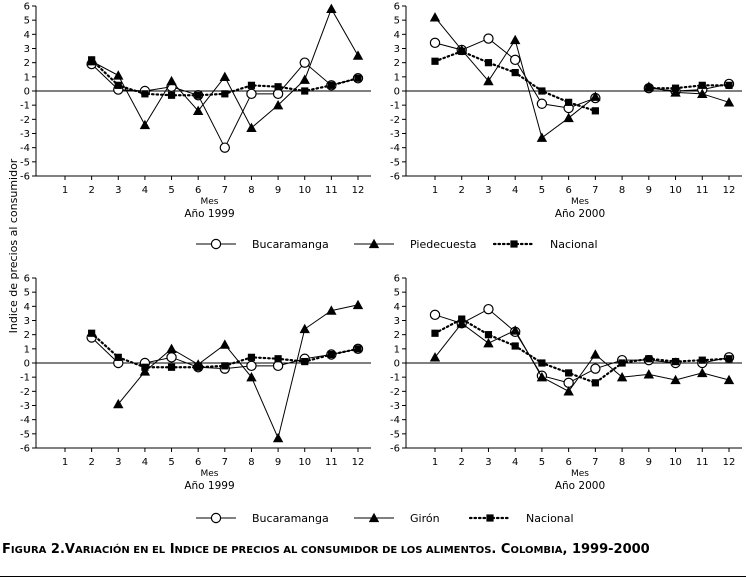  Describe the element at coordinates (251, 190) in the screenshot. I see `x-tick-label: 8` at that location.